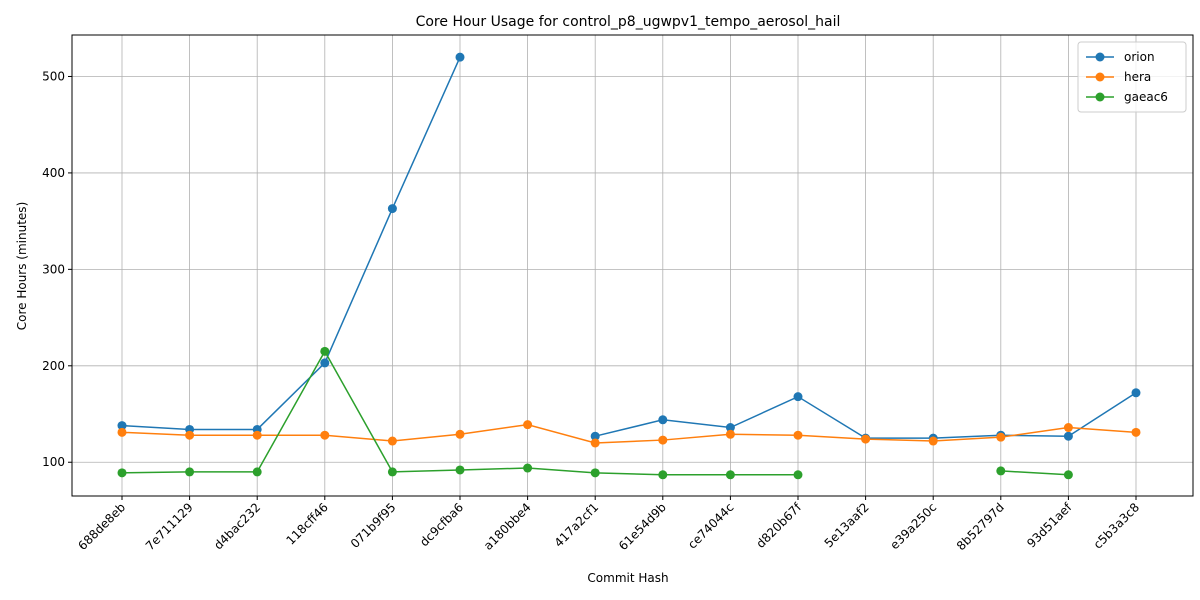 The width and height of the screenshot is (1200, 600). What do you see at coordinates (53, 173) in the screenshot?
I see `y-tick-label: 400` at bounding box center [53, 173].